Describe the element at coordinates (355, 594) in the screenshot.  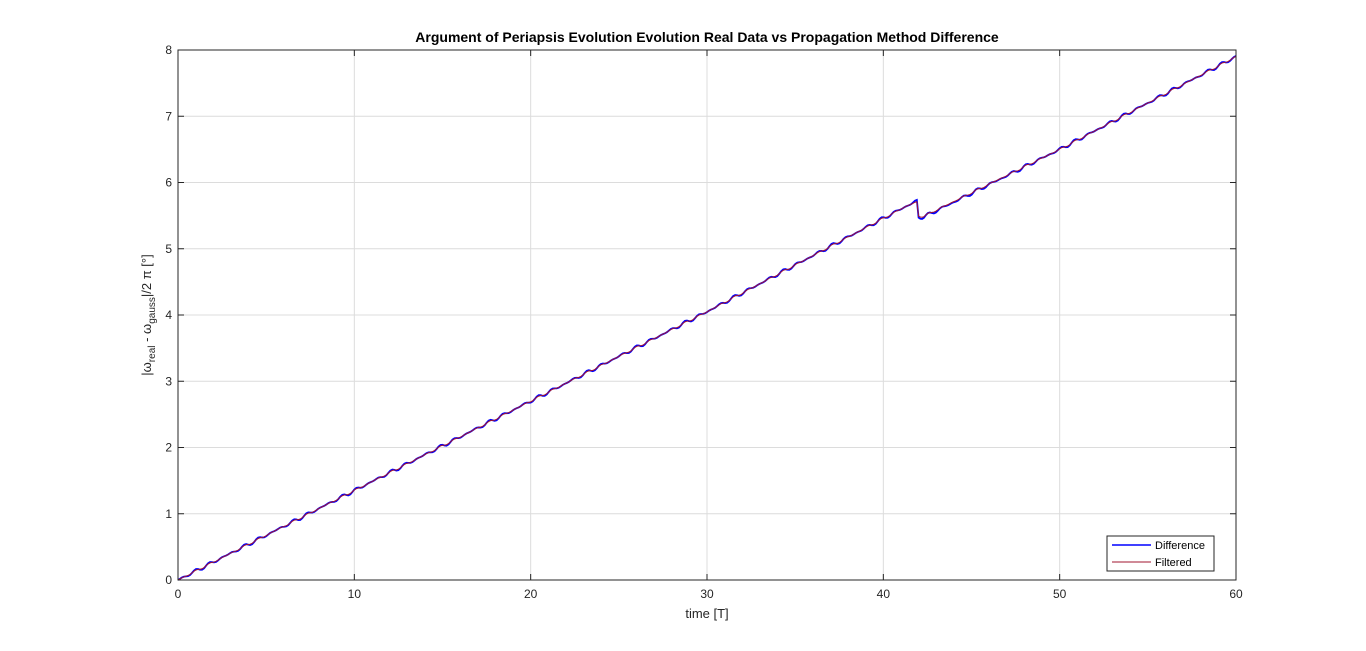
I see `x-tick-label: 10` at that location.